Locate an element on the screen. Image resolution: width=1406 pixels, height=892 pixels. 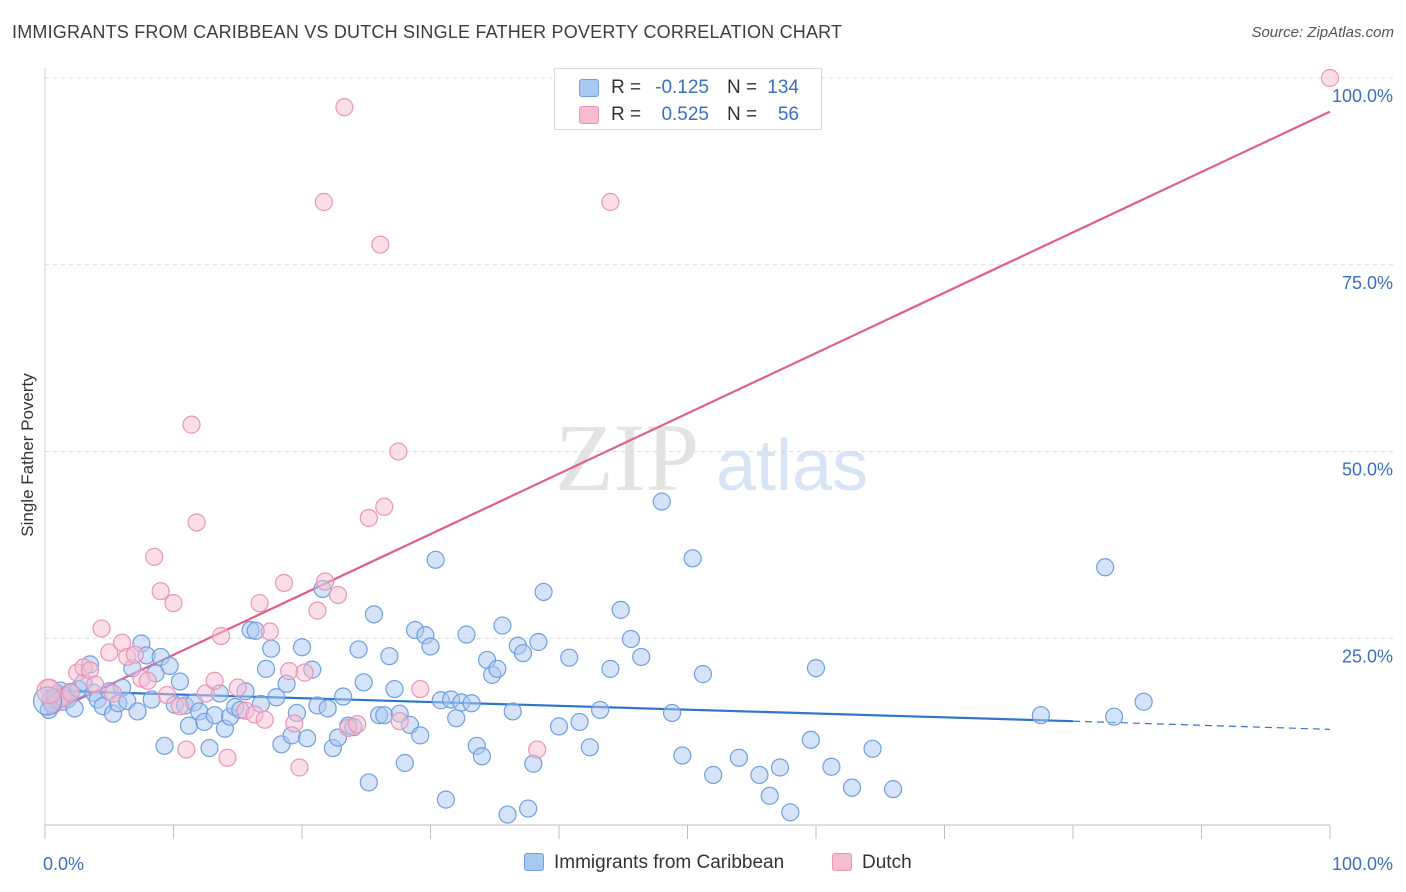
watermark-atlas: atlas is located at coordinates (792, 466).